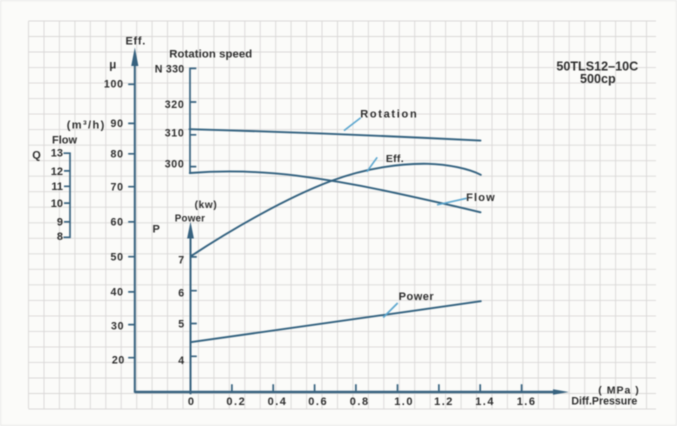  I want to click on svg-text: Diff.Pressure, so click(604, 402).